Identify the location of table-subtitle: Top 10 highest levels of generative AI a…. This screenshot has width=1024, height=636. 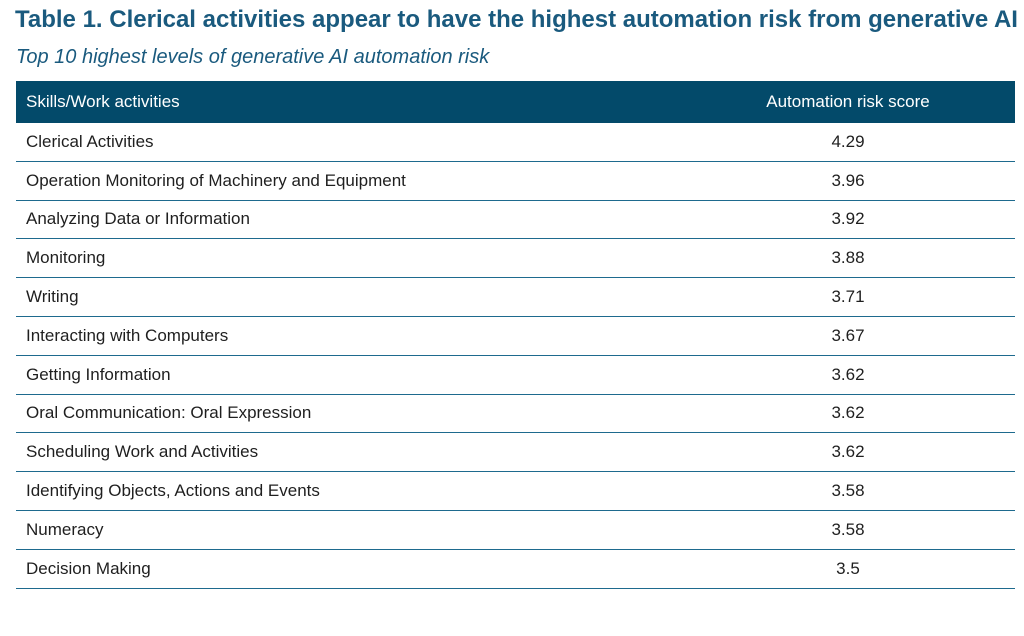
(253, 57).